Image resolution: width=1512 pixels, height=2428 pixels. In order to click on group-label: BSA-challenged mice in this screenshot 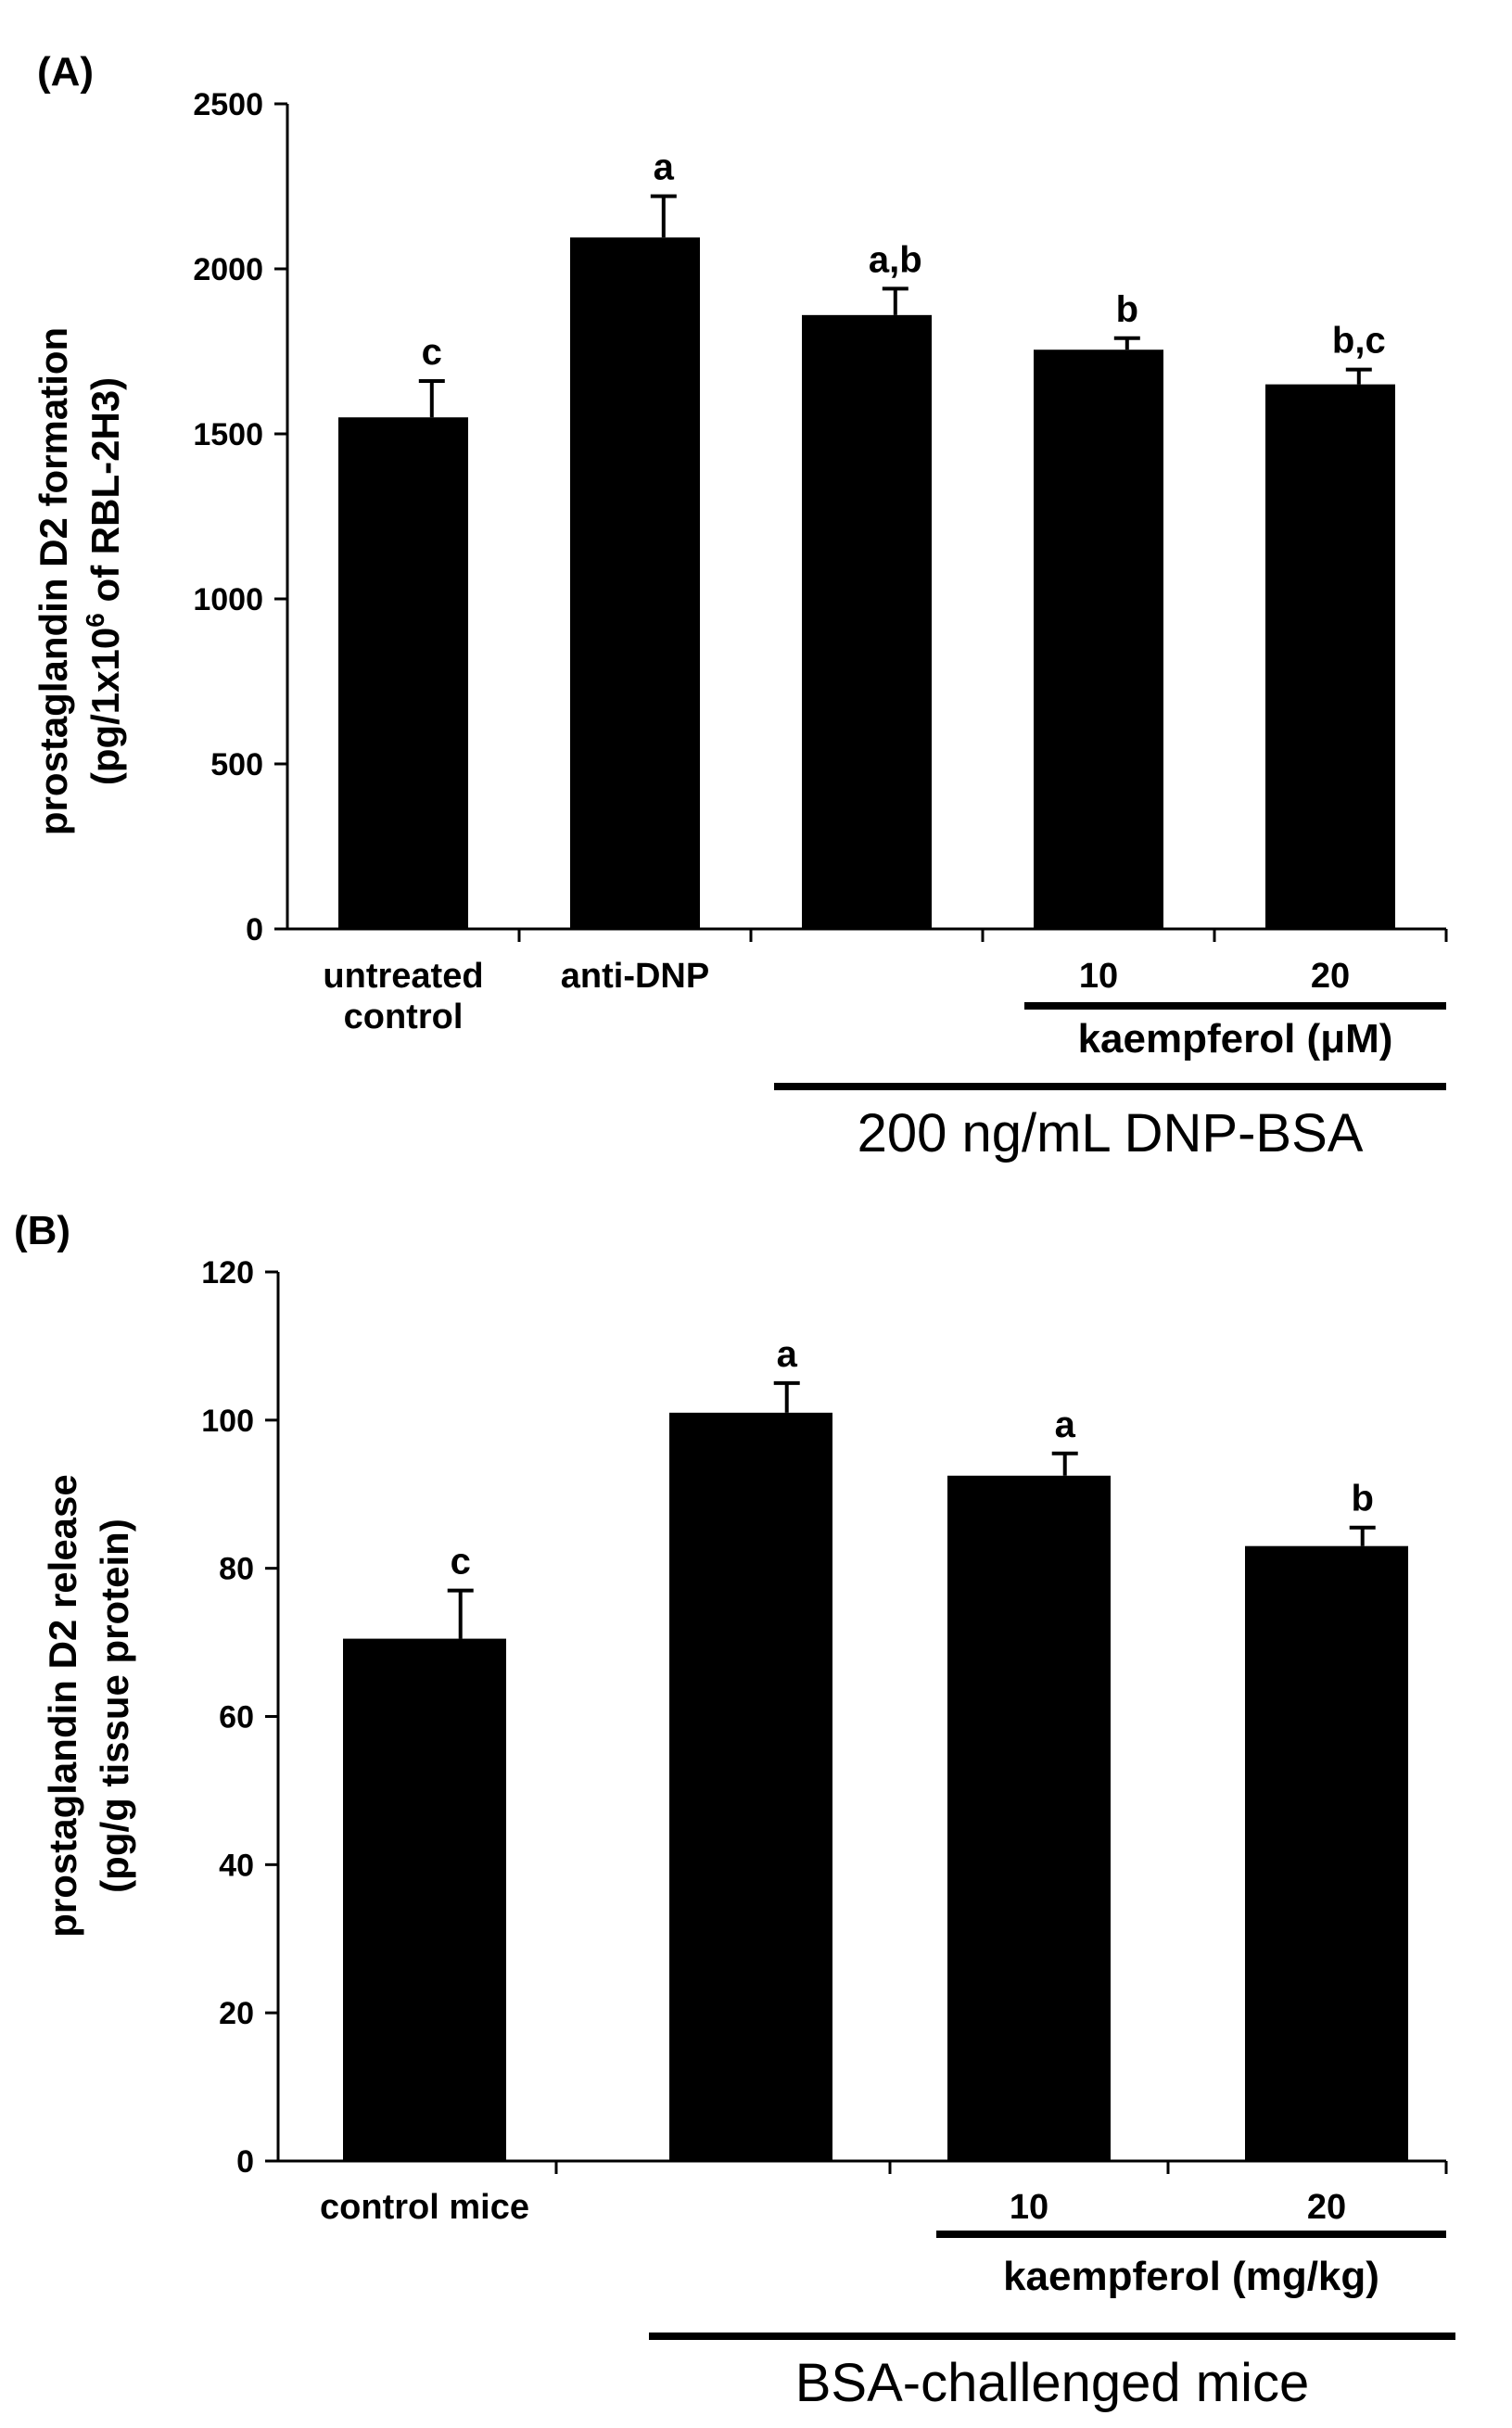, I will do `click(1052, 2383)`.